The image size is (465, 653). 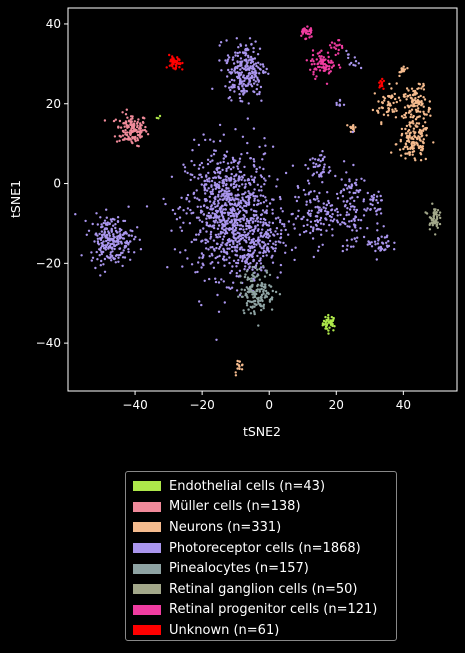 What do you see at coordinates (403, 405) in the screenshot?
I see `x-tick-label: 40` at bounding box center [403, 405].